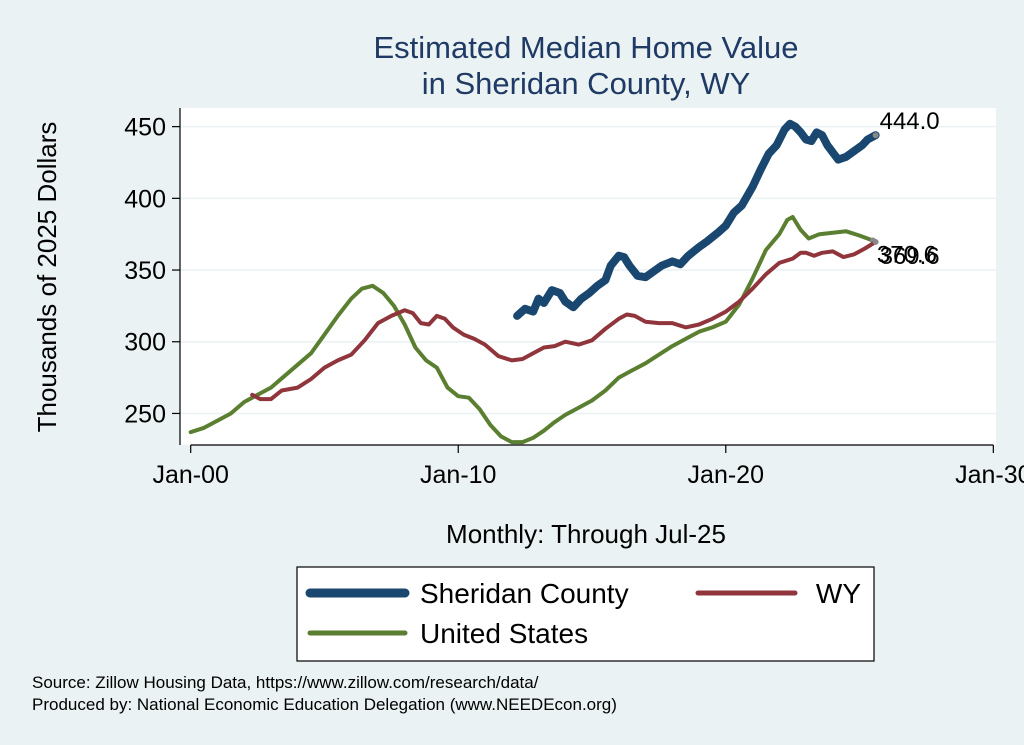  I want to click on end-label-united-states: 370.6, so click(907, 255).